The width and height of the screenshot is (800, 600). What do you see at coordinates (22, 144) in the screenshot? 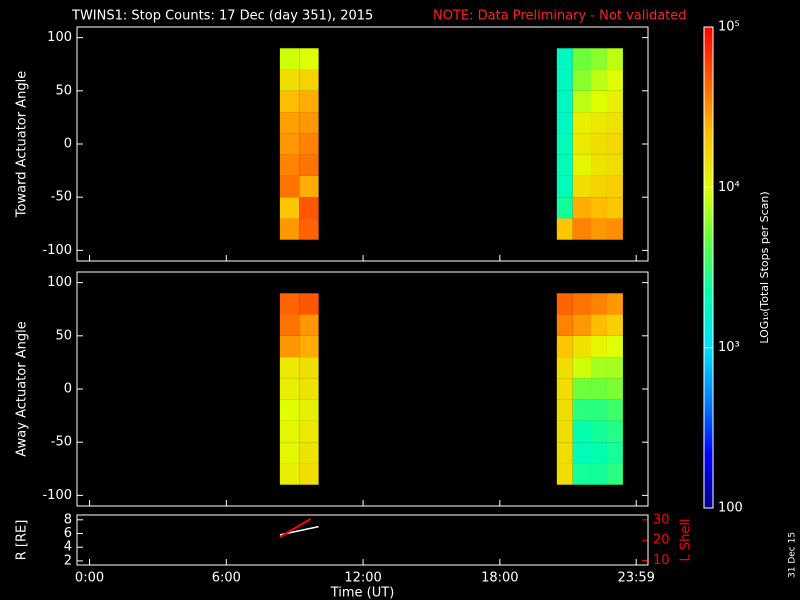
I see `y-axis-label: Toward Actuator Angle` at bounding box center [22, 144].